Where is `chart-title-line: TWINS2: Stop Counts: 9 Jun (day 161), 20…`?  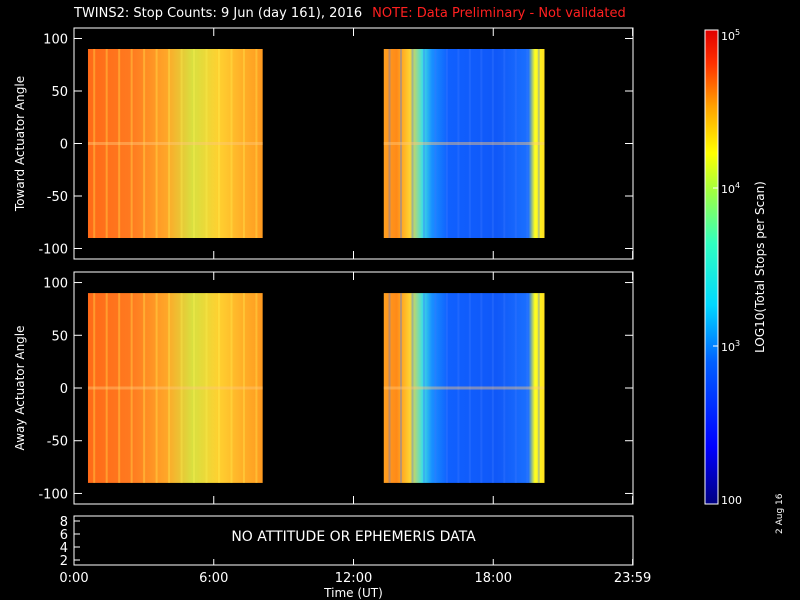
chart-title-line: TWINS2: Stop Counts: 9 Jun (day 161), 20… is located at coordinates (350, 13).